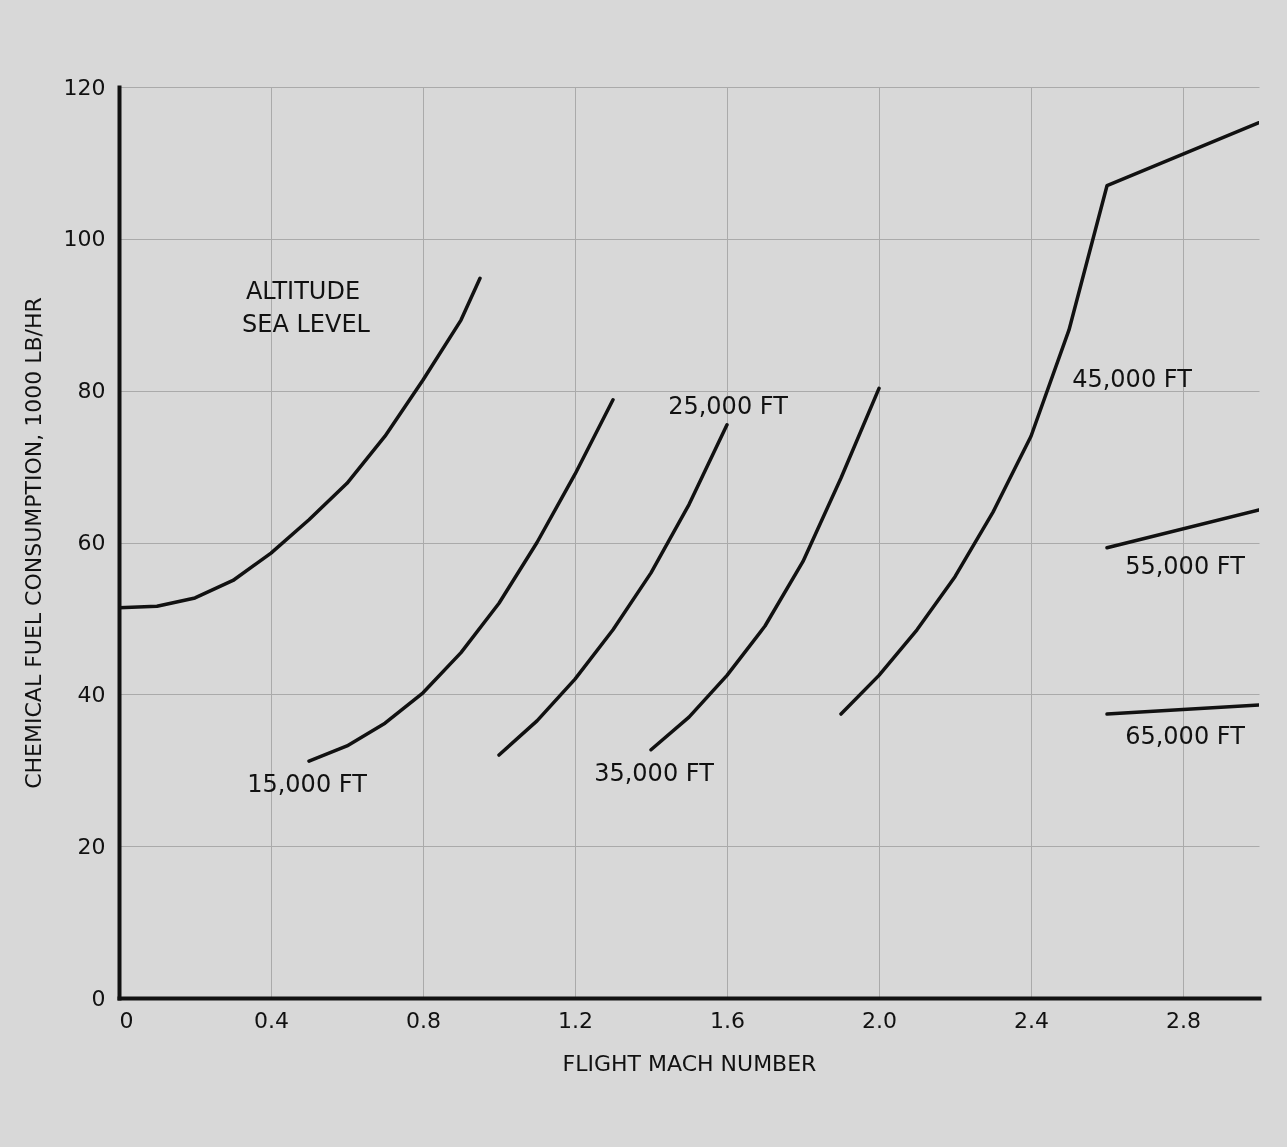 This screenshot has width=1287, height=1147. What do you see at coordinates (303, 291) in the screenshot?
I see `annotation: ALTITUDE` at bounding box center [303, 291].